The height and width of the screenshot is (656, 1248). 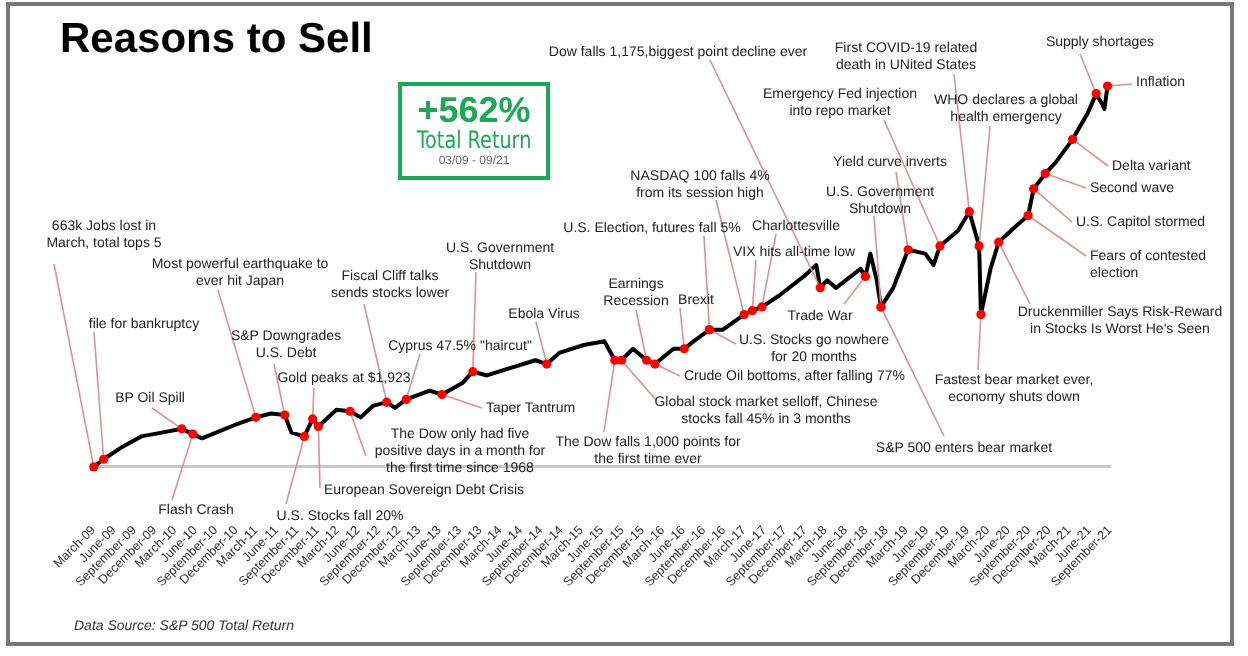 What do you see at coordinates (474, 140) in the screenshot?
I see `annotation: Total Return` at bounding box center [474, 140].